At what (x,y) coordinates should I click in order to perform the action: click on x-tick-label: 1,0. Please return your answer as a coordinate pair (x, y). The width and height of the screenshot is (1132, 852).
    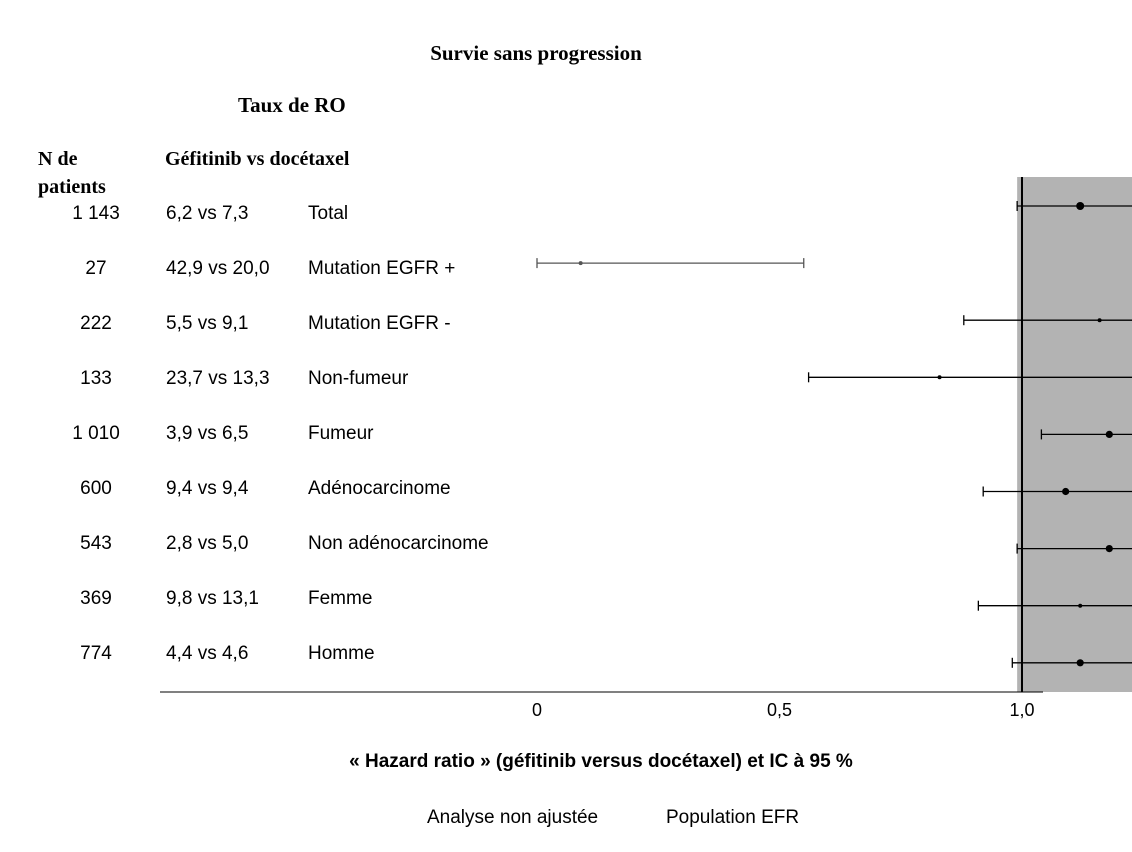
    Looking at the image, I should click on (1021, 710).